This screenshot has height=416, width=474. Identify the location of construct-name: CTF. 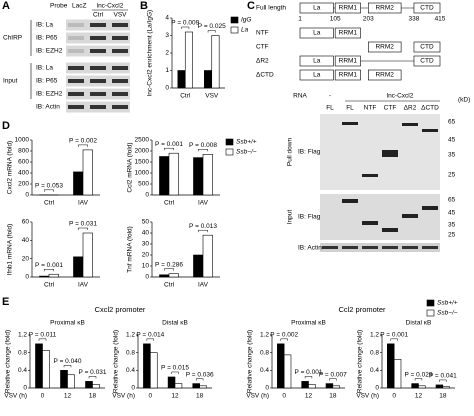
(262, 47).